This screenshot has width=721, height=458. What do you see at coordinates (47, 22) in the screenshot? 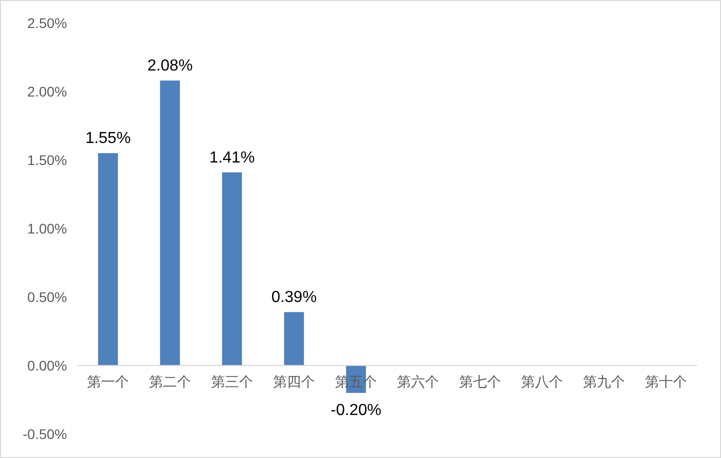
I see `y-tick-label: 2.50%` at bounding box center [47, 22].